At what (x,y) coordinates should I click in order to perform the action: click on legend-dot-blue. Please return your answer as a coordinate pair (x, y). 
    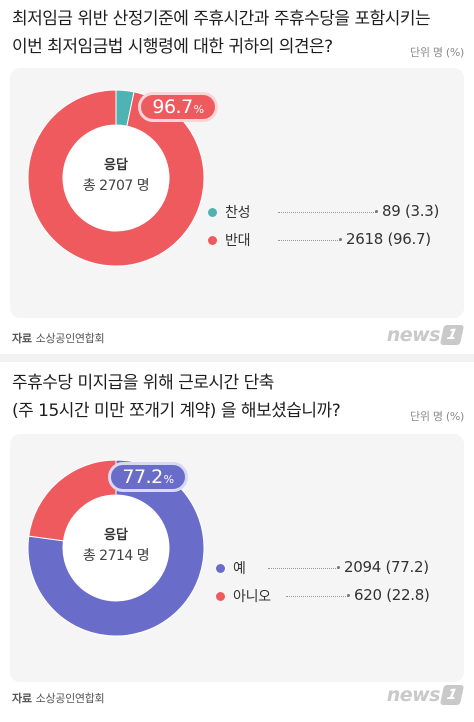
    Looking at the image, I should click on (220, 568).